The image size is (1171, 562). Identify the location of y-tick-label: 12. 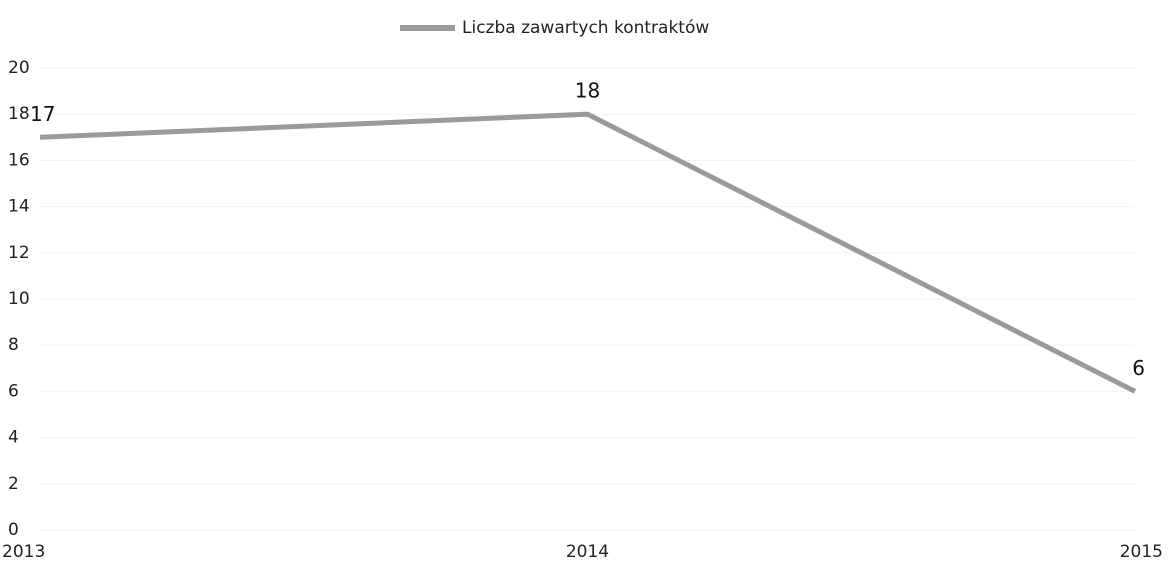
(19, 253).